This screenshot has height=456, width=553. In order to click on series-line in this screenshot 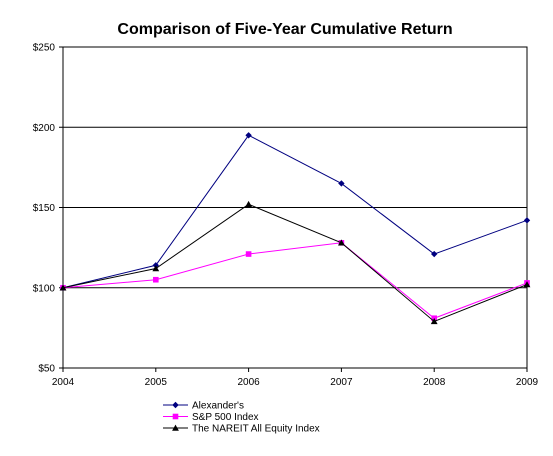, I will do `click(295, 280)`.